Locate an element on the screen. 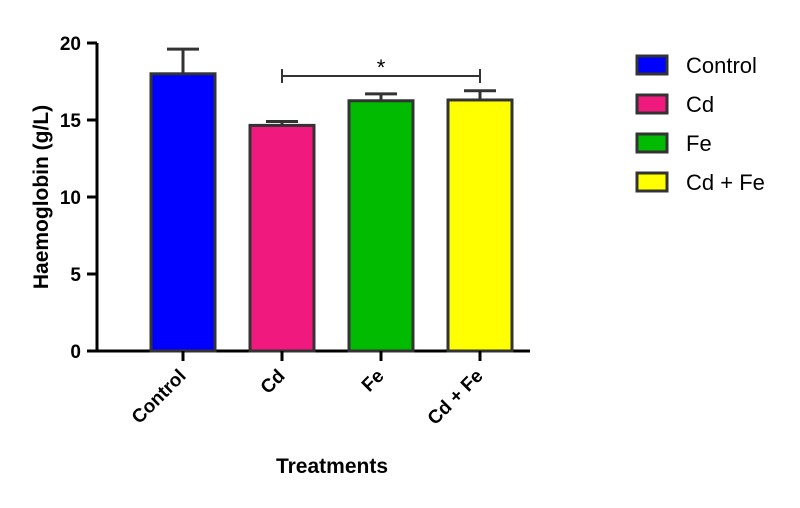 This screenshot has height=508, width=800. bar-control is located at coordinates (183, 212).